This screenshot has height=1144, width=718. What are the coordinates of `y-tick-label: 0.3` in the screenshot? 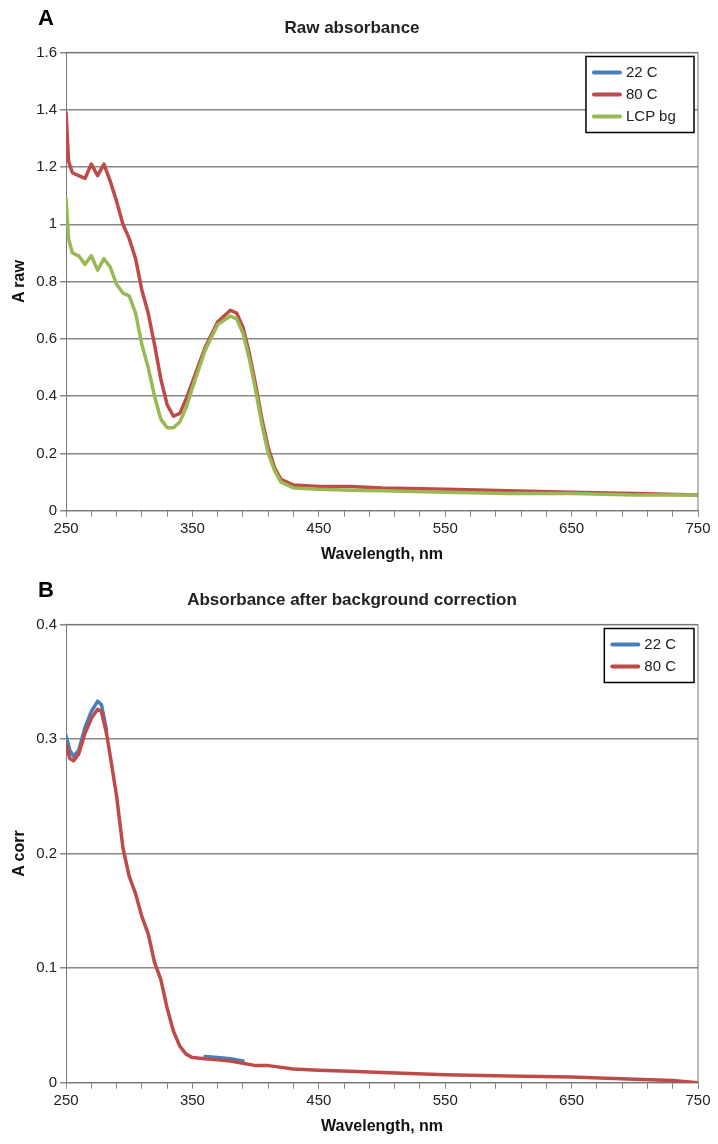 It's located at (47, 738).